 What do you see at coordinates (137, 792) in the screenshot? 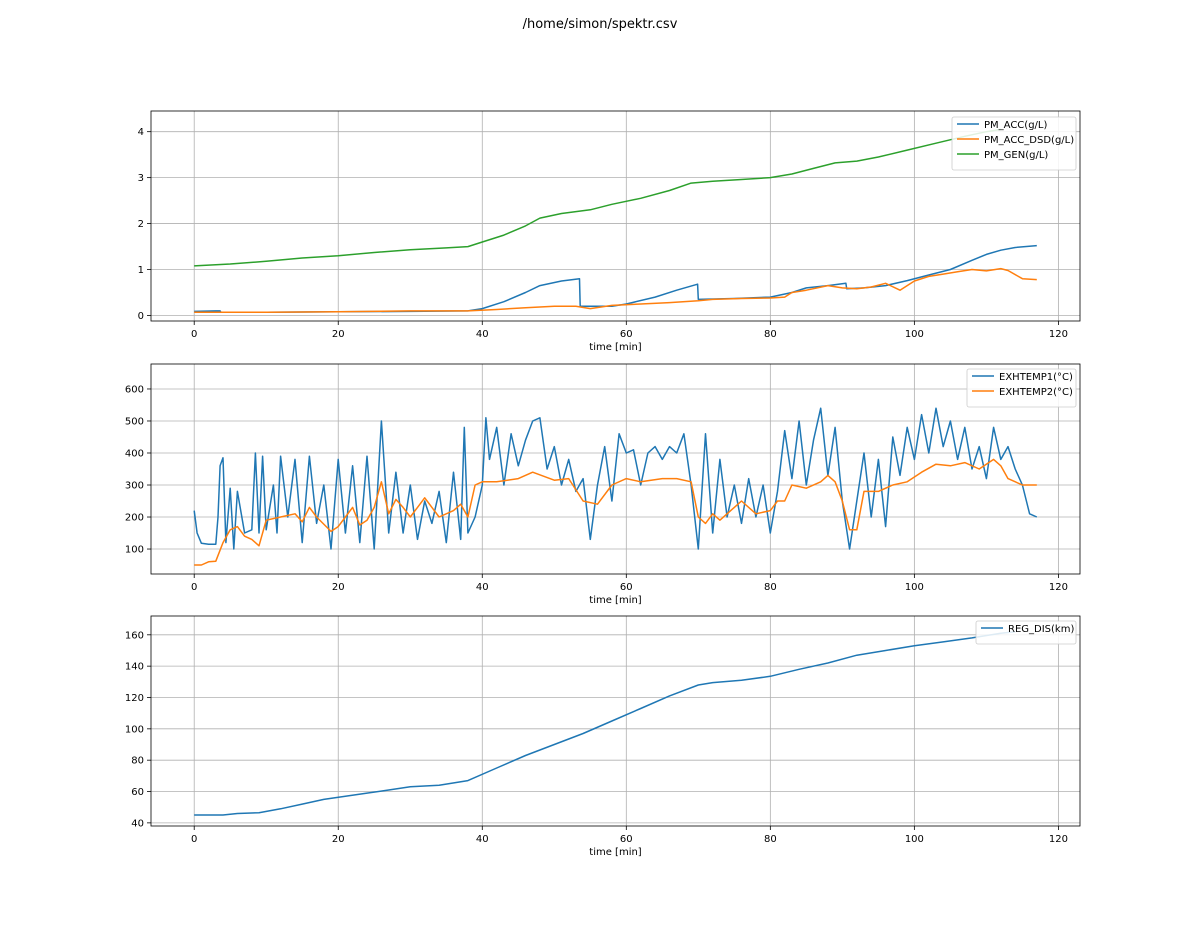
I see `y-tick-label: 60` at bounding box center [137, 792].